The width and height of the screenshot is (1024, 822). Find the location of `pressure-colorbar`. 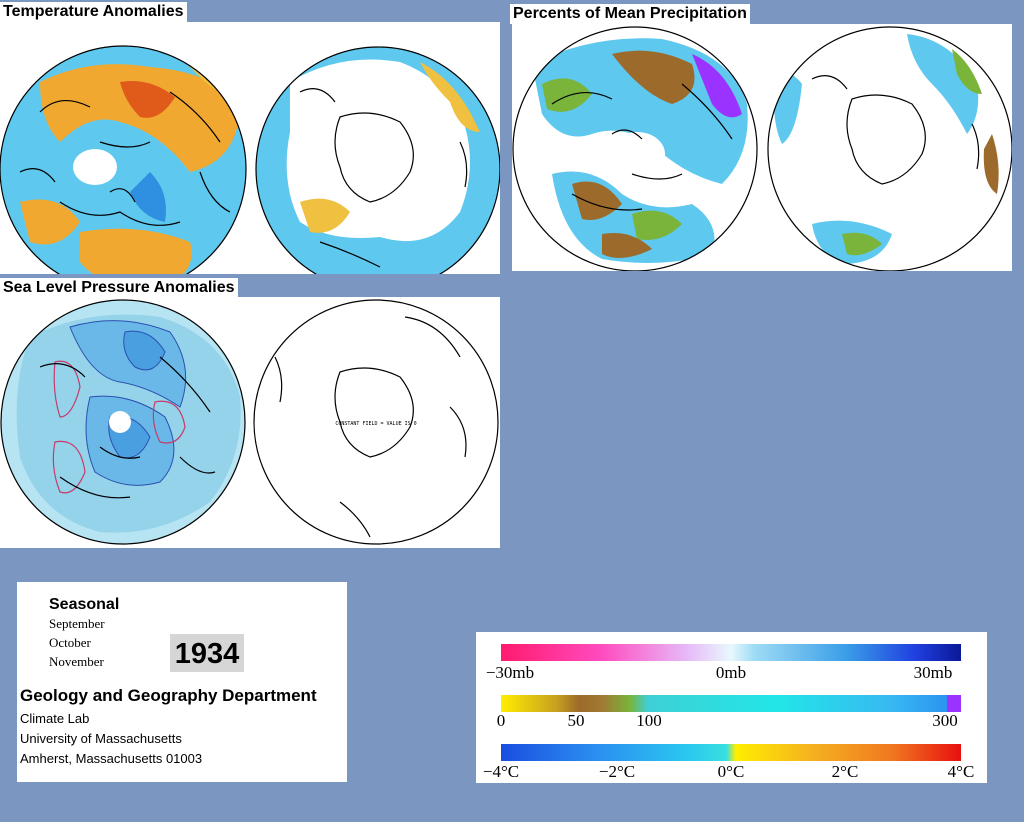

pressure-colorbar is located at coordinates (731, 652).